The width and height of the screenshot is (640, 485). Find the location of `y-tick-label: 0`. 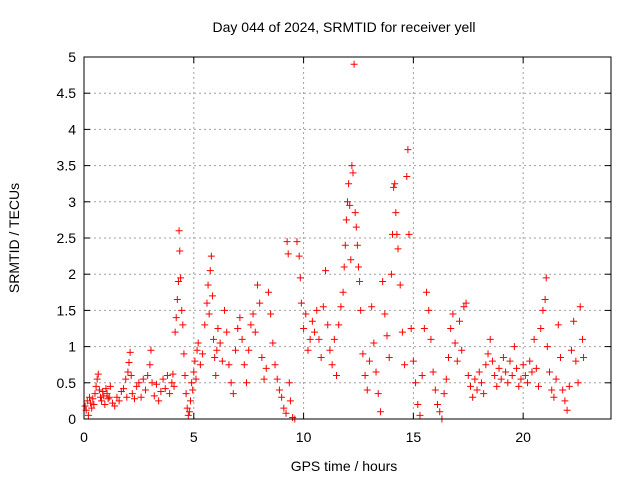

y-tick-label: 0 is located at coordinates (72, 419).